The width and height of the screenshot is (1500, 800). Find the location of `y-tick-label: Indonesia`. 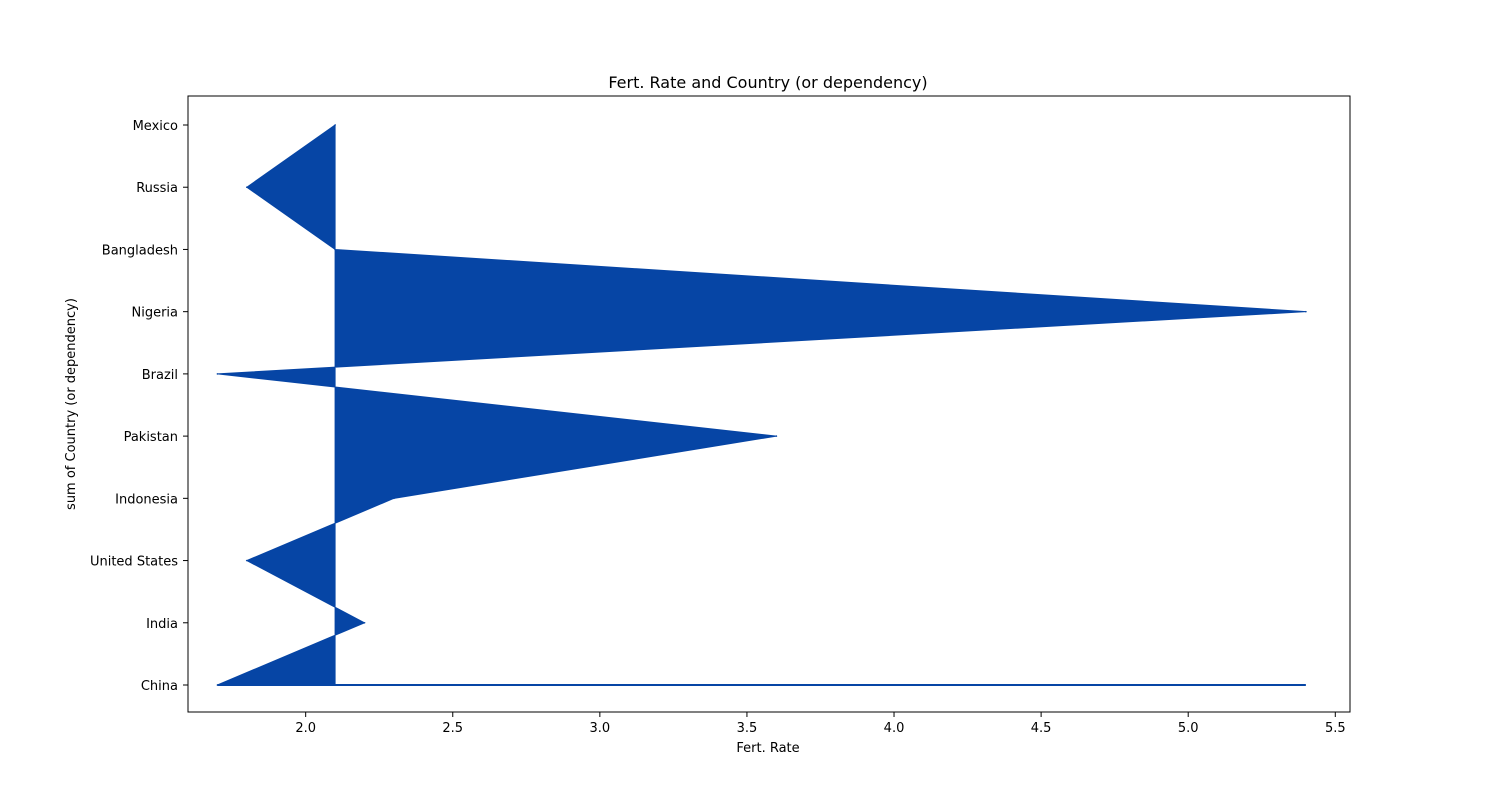

y-tick-label: Indonesia is located at coordinates (146, 499).